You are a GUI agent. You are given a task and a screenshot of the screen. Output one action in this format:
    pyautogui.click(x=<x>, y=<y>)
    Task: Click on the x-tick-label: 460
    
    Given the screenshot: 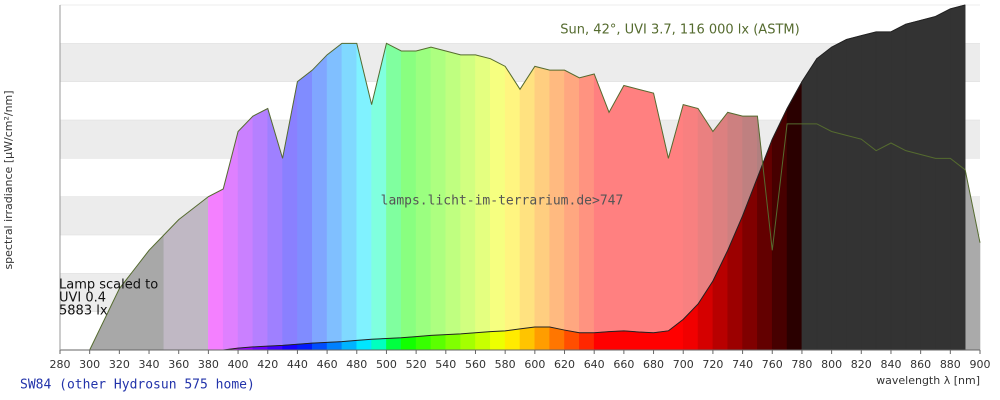 What is the action you would take?
    pyautogui.click(x=327, y=364)
    